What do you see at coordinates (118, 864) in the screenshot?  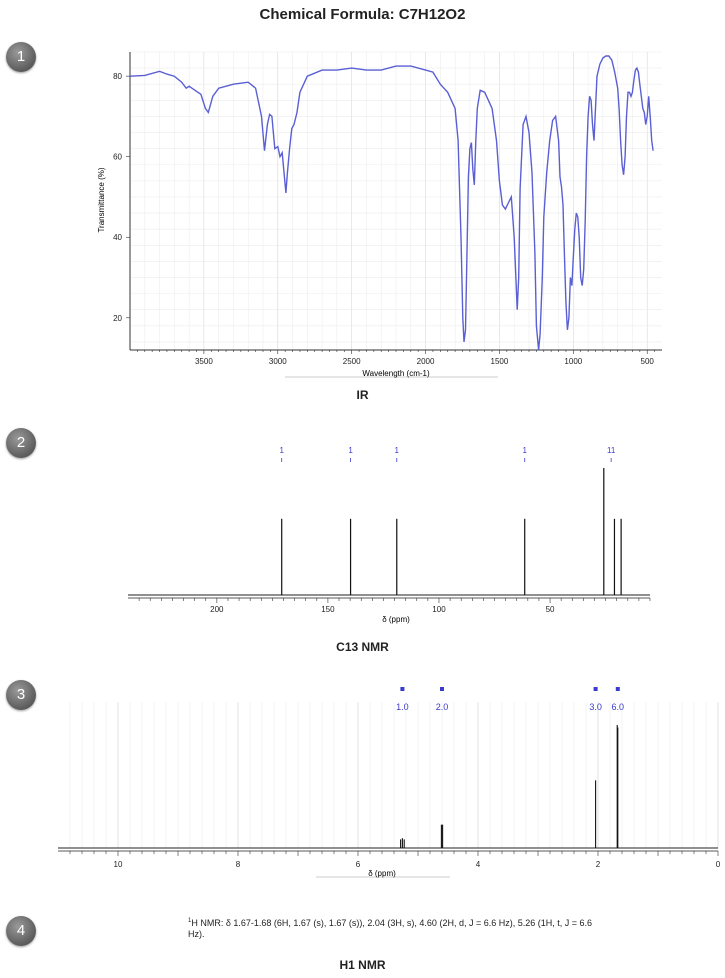 I see `h1-x-tick-label: 10` at bounding box center [118, 864].